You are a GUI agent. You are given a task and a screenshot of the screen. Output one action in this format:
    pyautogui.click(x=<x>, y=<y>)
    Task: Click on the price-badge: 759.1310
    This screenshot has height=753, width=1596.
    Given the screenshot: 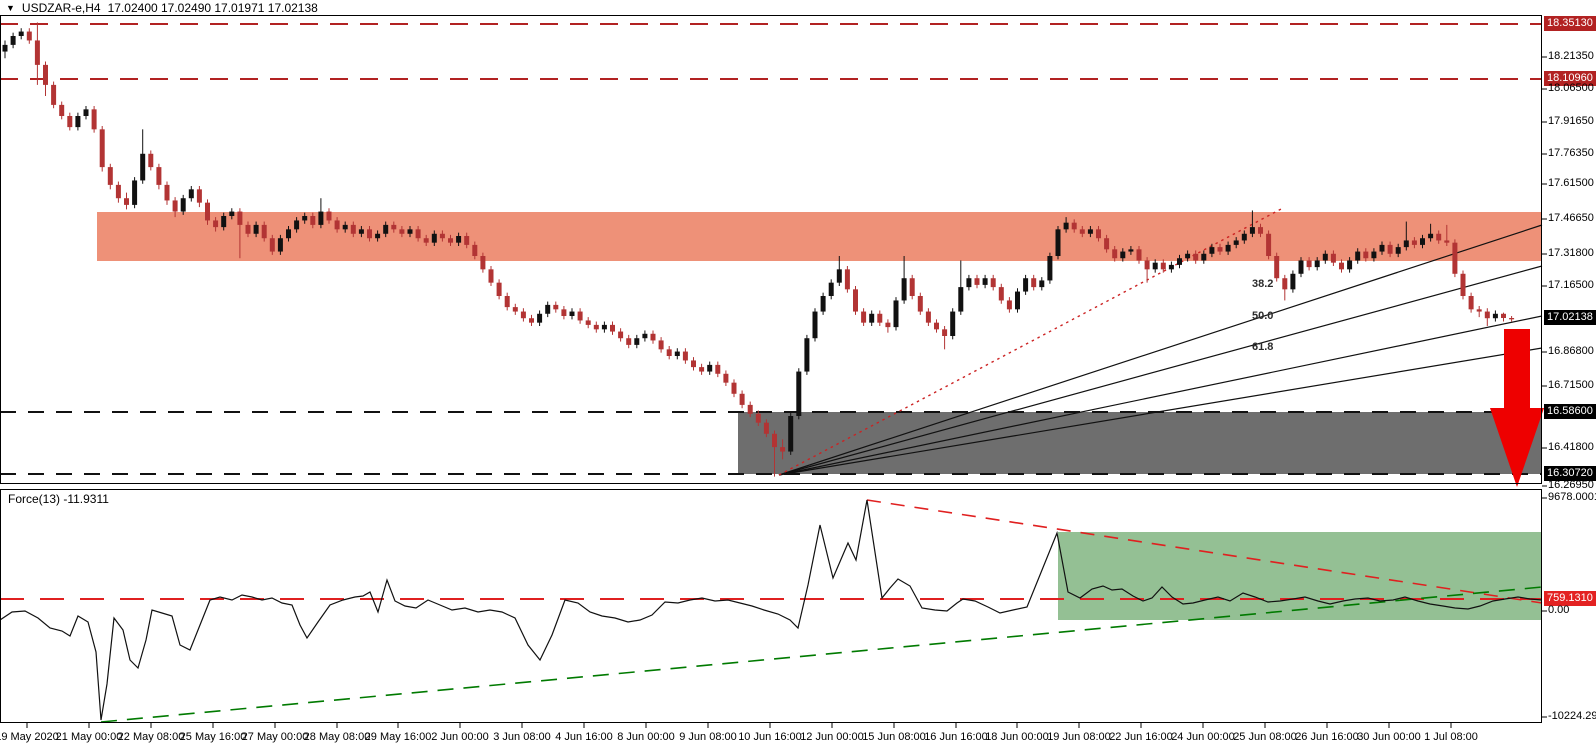 What is the action you would take?
    pyautogui.click(x=1570, y=598)
    